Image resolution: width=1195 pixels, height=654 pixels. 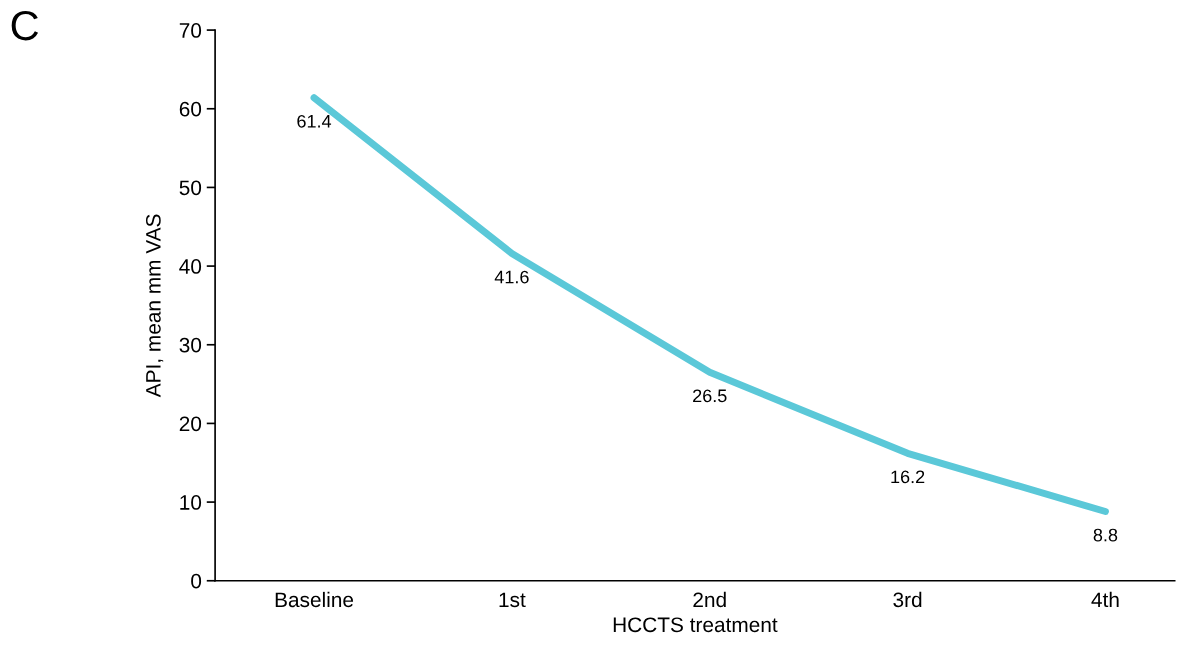 I want to click on y-tick-label: 70, so click(x=190, y=30).